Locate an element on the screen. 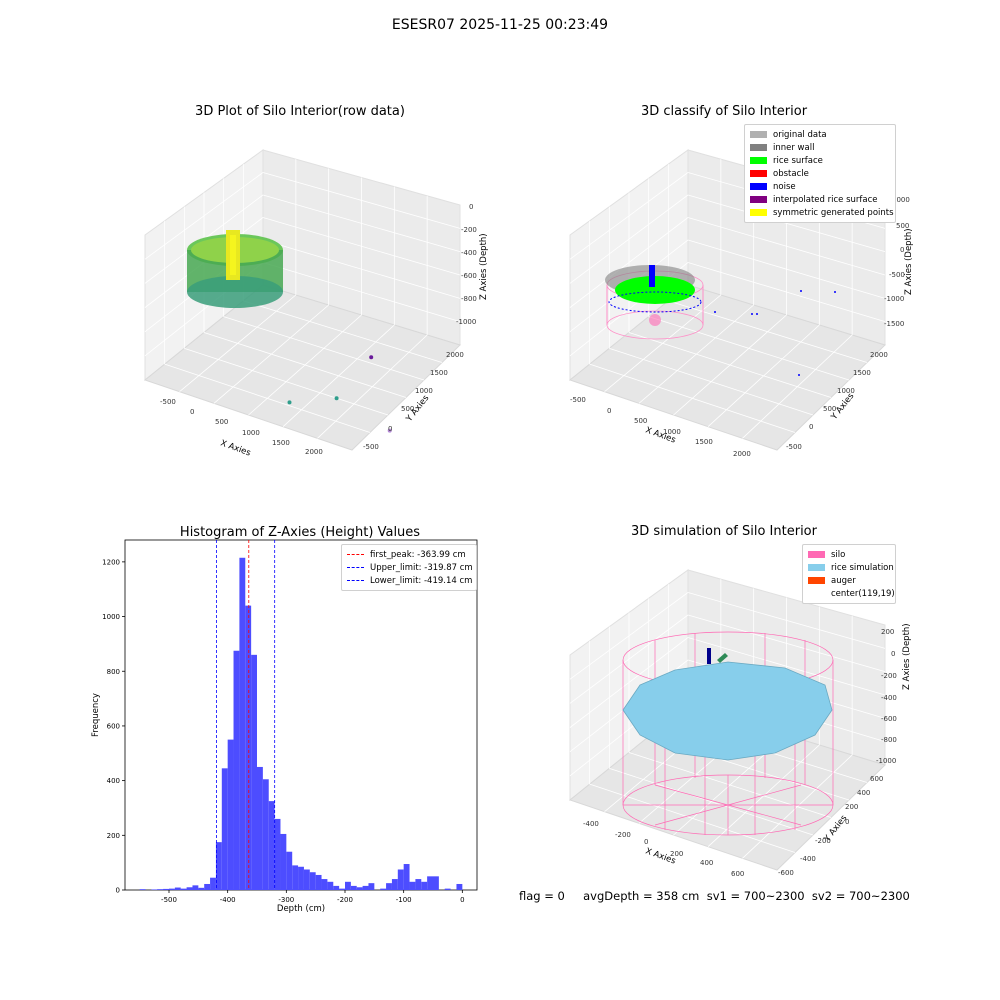 This screenshot has width=1000, height=1000. simulation-plot-title: 3D simulation of Silo Interior is located at coordinates (724, 531).